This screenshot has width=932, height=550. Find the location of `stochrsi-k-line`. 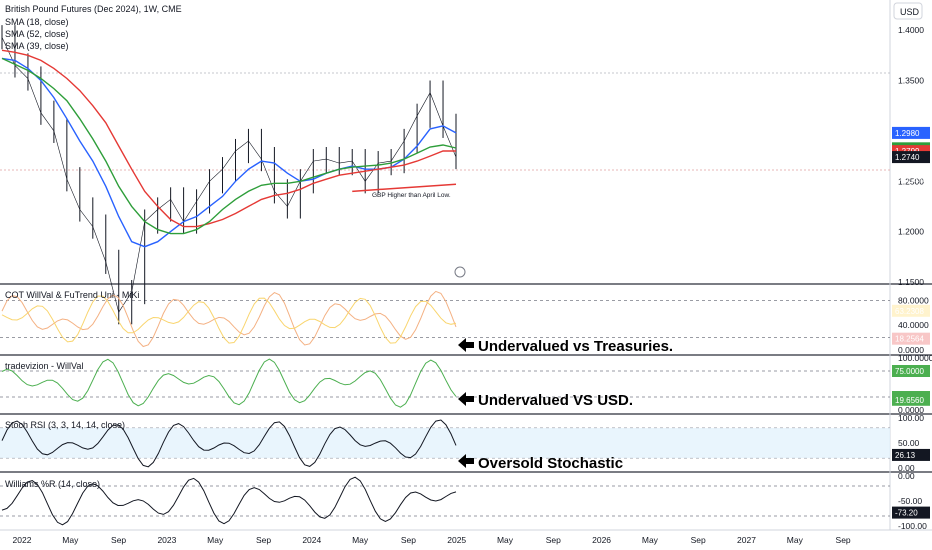

stochrsi-k-line is located at coordinates (229, 443).